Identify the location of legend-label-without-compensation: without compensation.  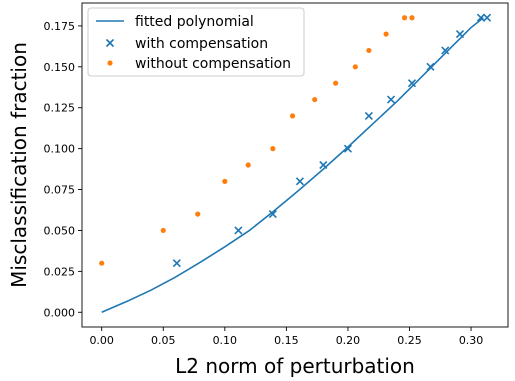
(213, 64).